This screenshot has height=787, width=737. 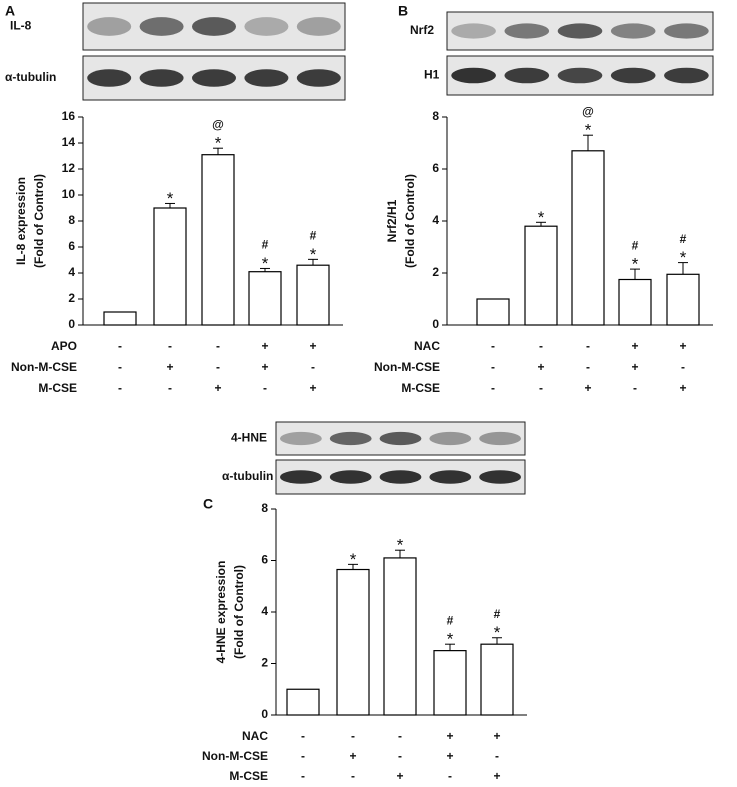 I want to click on y-axis-label: Nrf2/H1, so click(x=392, y=220).